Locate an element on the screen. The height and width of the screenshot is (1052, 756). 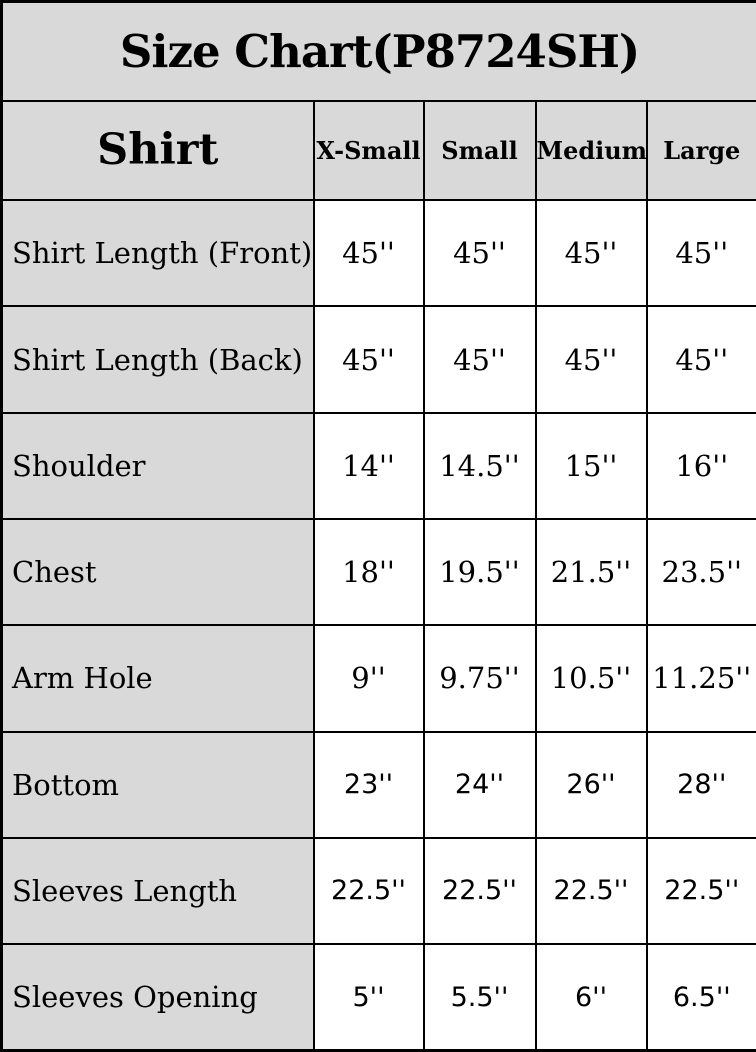
row-label: Arm Hole is located at coordinates (157, 678).